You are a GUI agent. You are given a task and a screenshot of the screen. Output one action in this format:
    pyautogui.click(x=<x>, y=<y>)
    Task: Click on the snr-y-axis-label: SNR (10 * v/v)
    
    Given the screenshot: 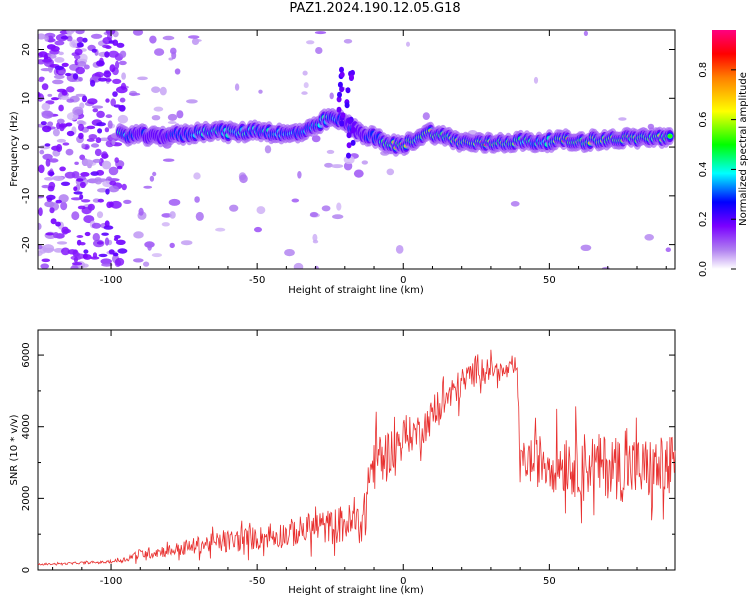 What is the action you would take?
    pyautogui.click(x=14, y=449)
    